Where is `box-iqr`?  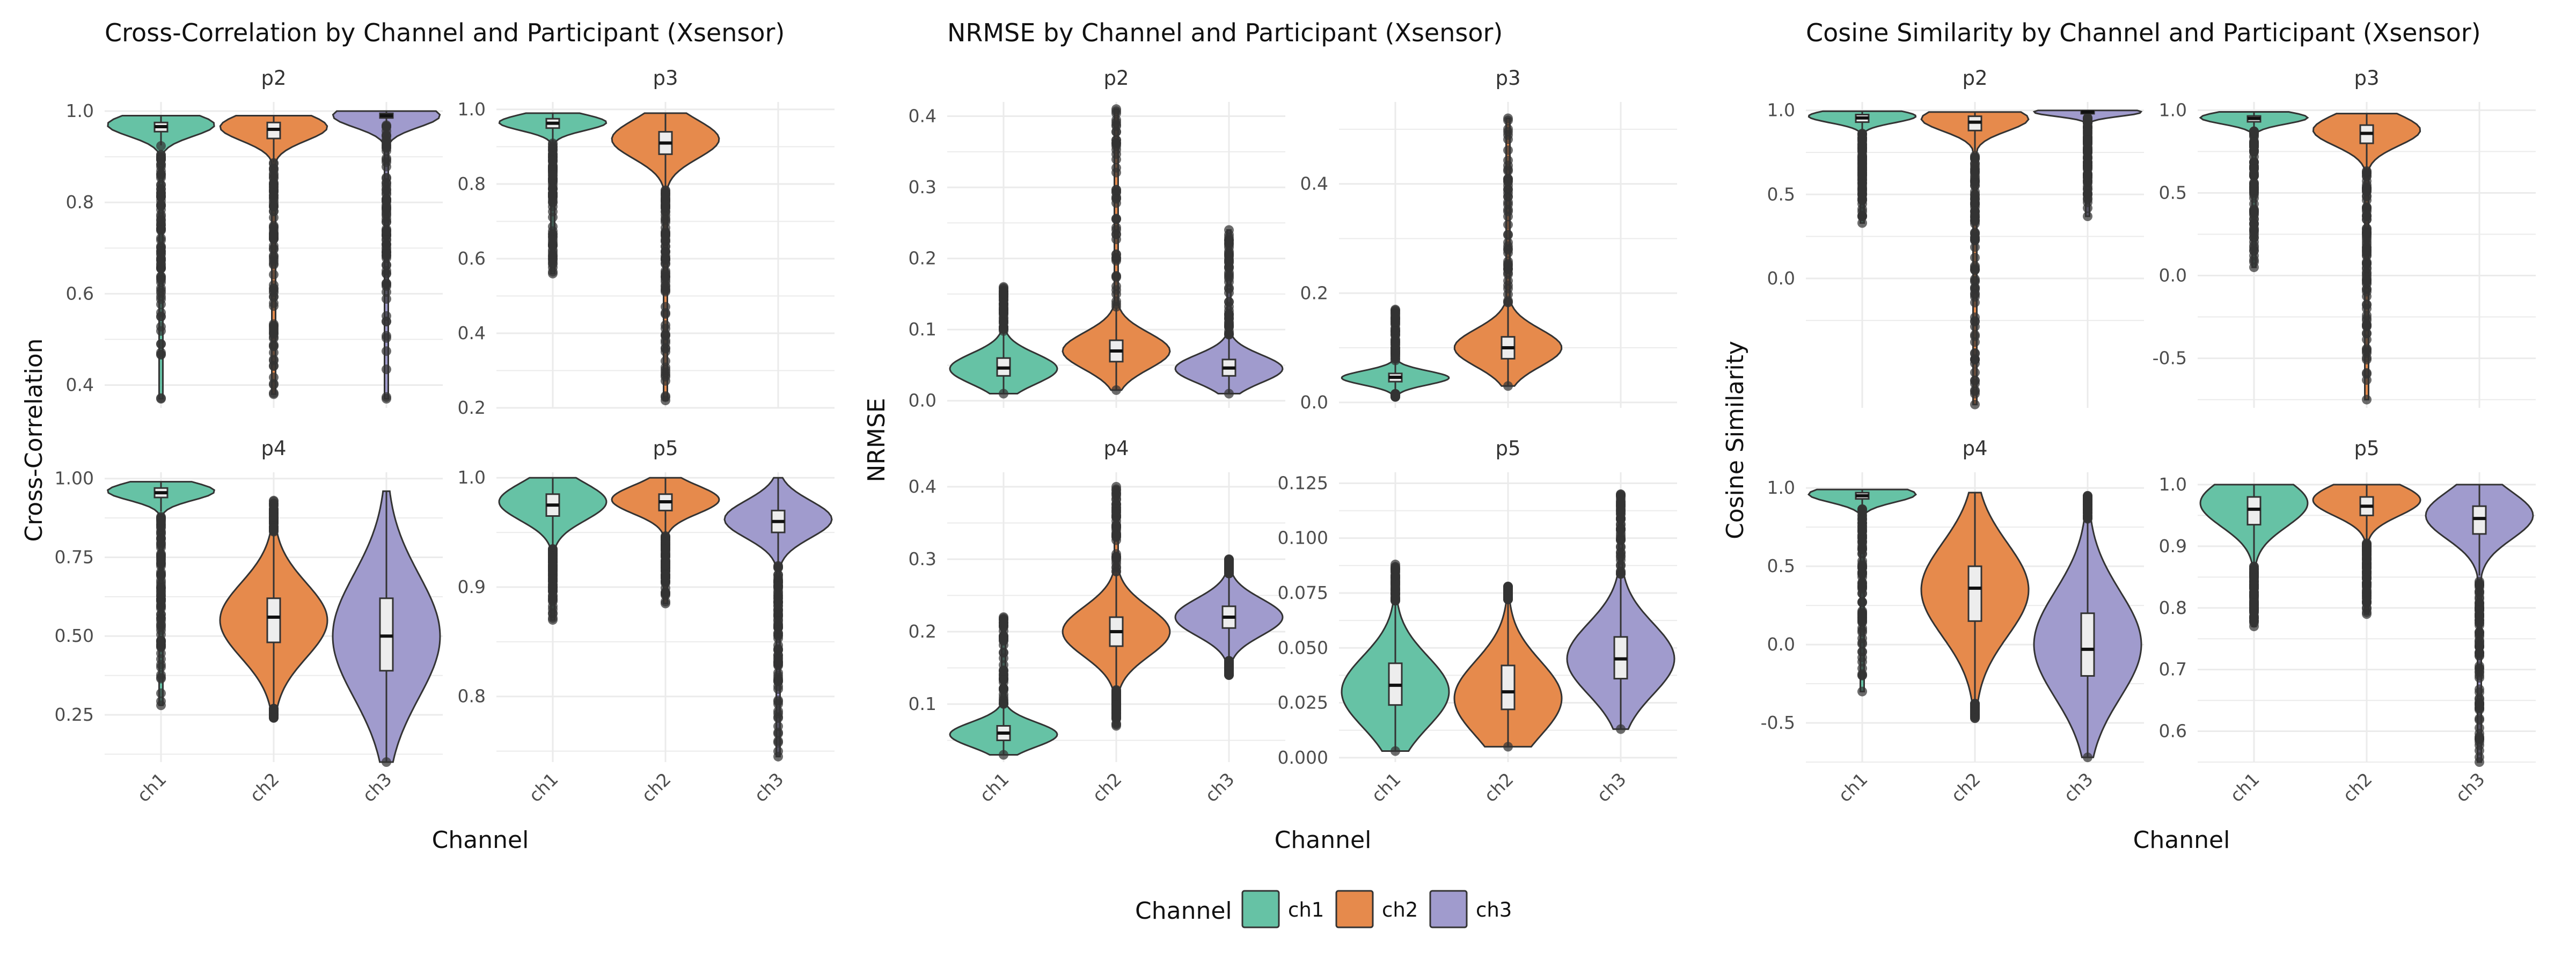 box-iqr is located at coordinates (1508, 687).